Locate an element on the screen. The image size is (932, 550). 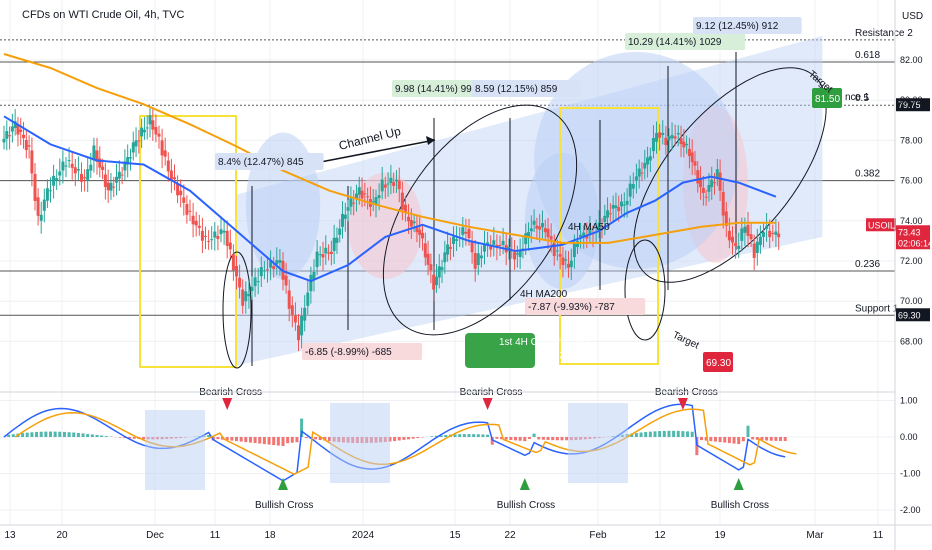
annotation-text: 69.30 is located at coordinates (718, 363).